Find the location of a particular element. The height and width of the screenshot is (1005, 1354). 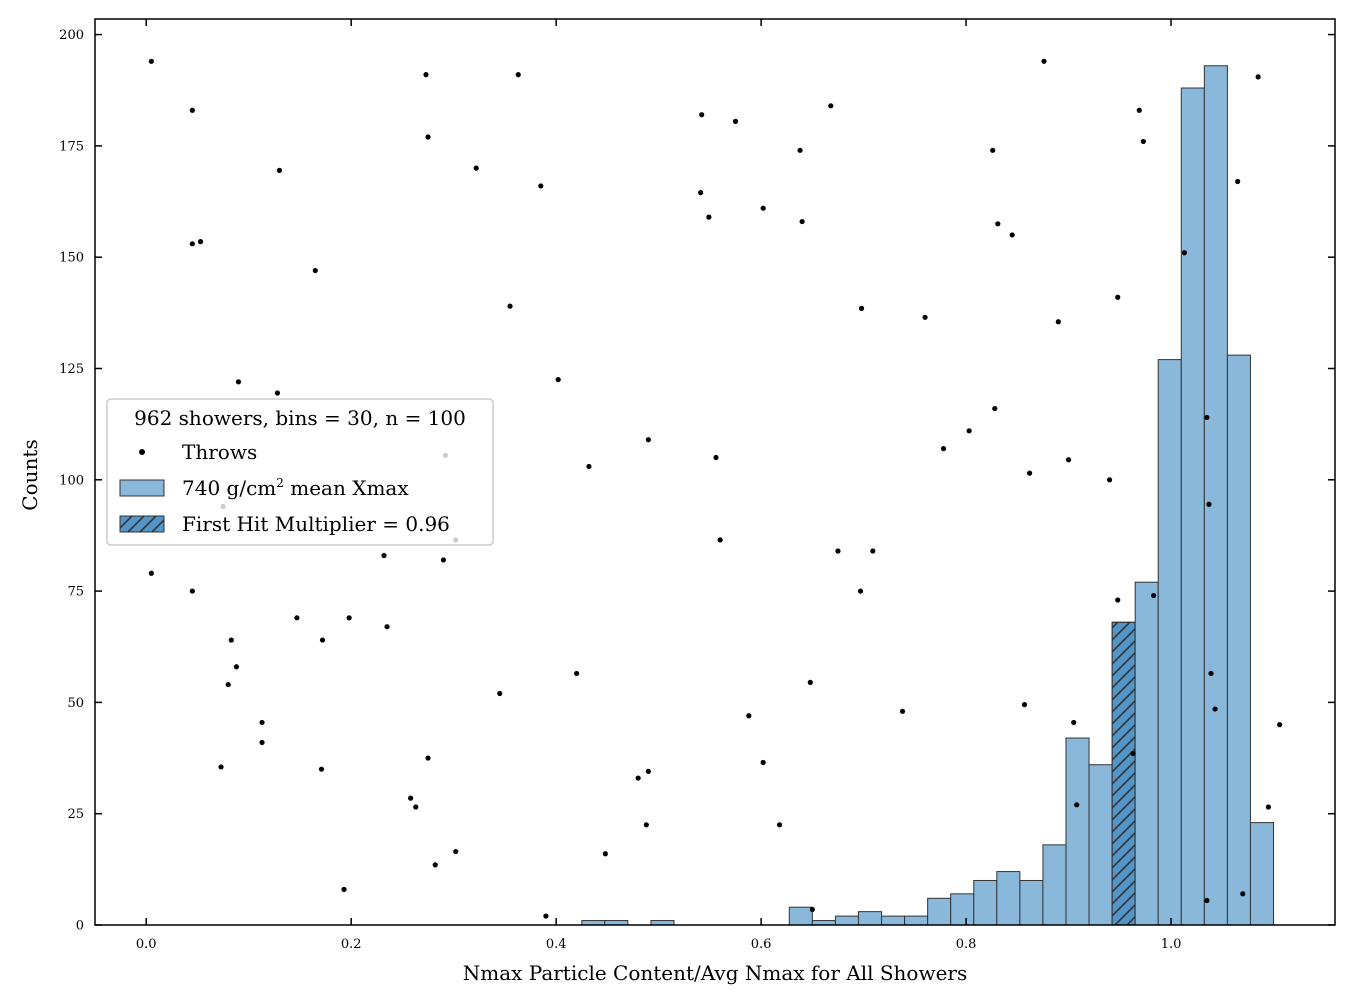

x-tick-label: 0.0 is located at coordinates (146, 944).